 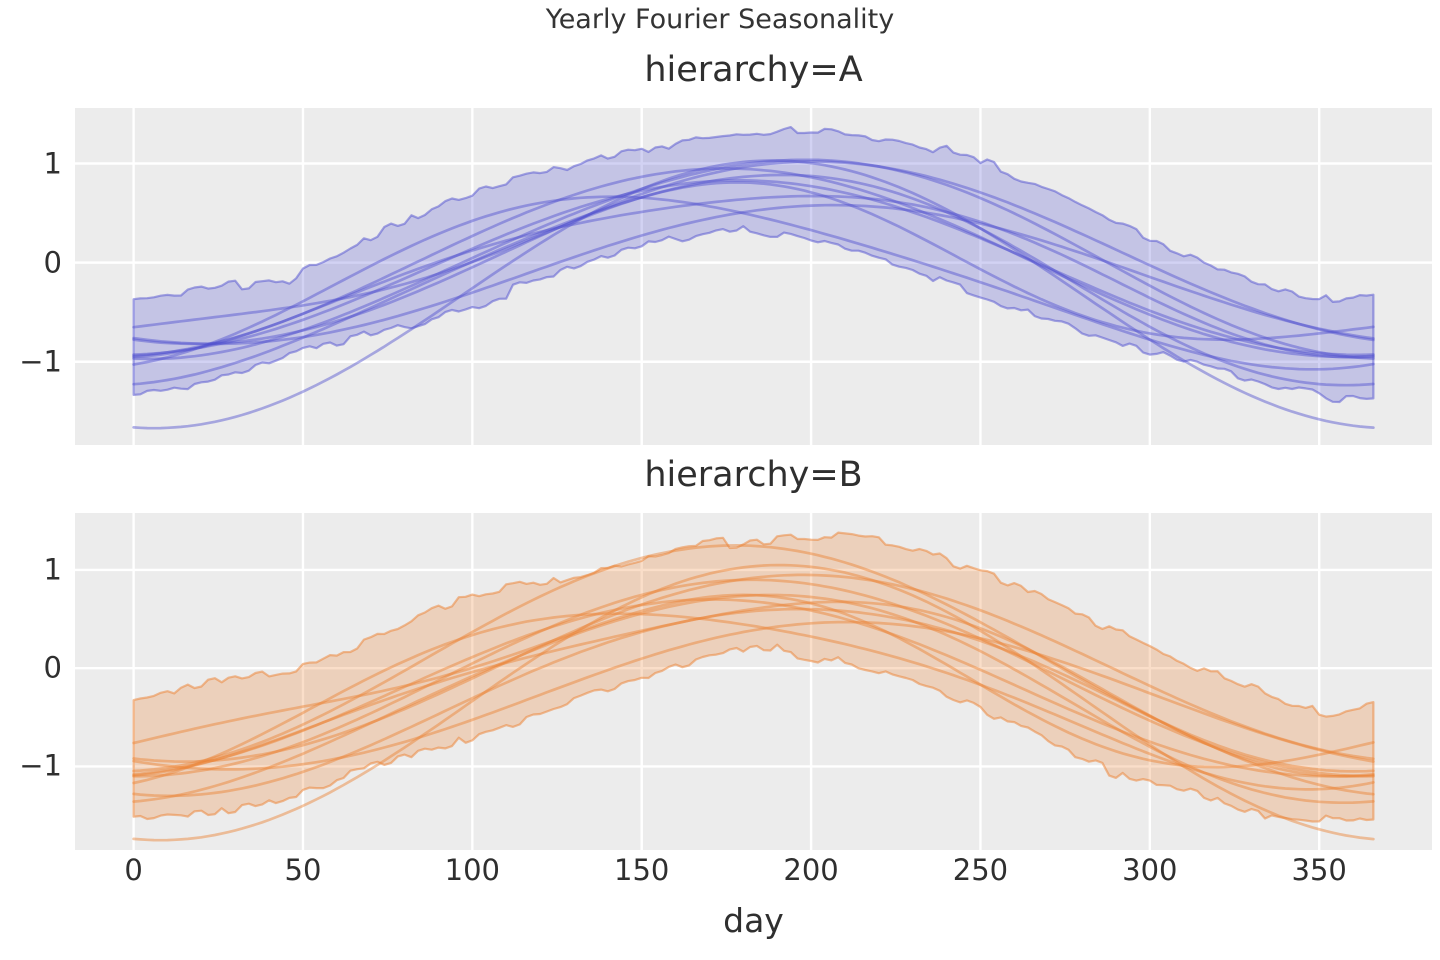 I want to click on facet-title-hierarchy-B: hierarchy=B, so click(x=753, y=475).